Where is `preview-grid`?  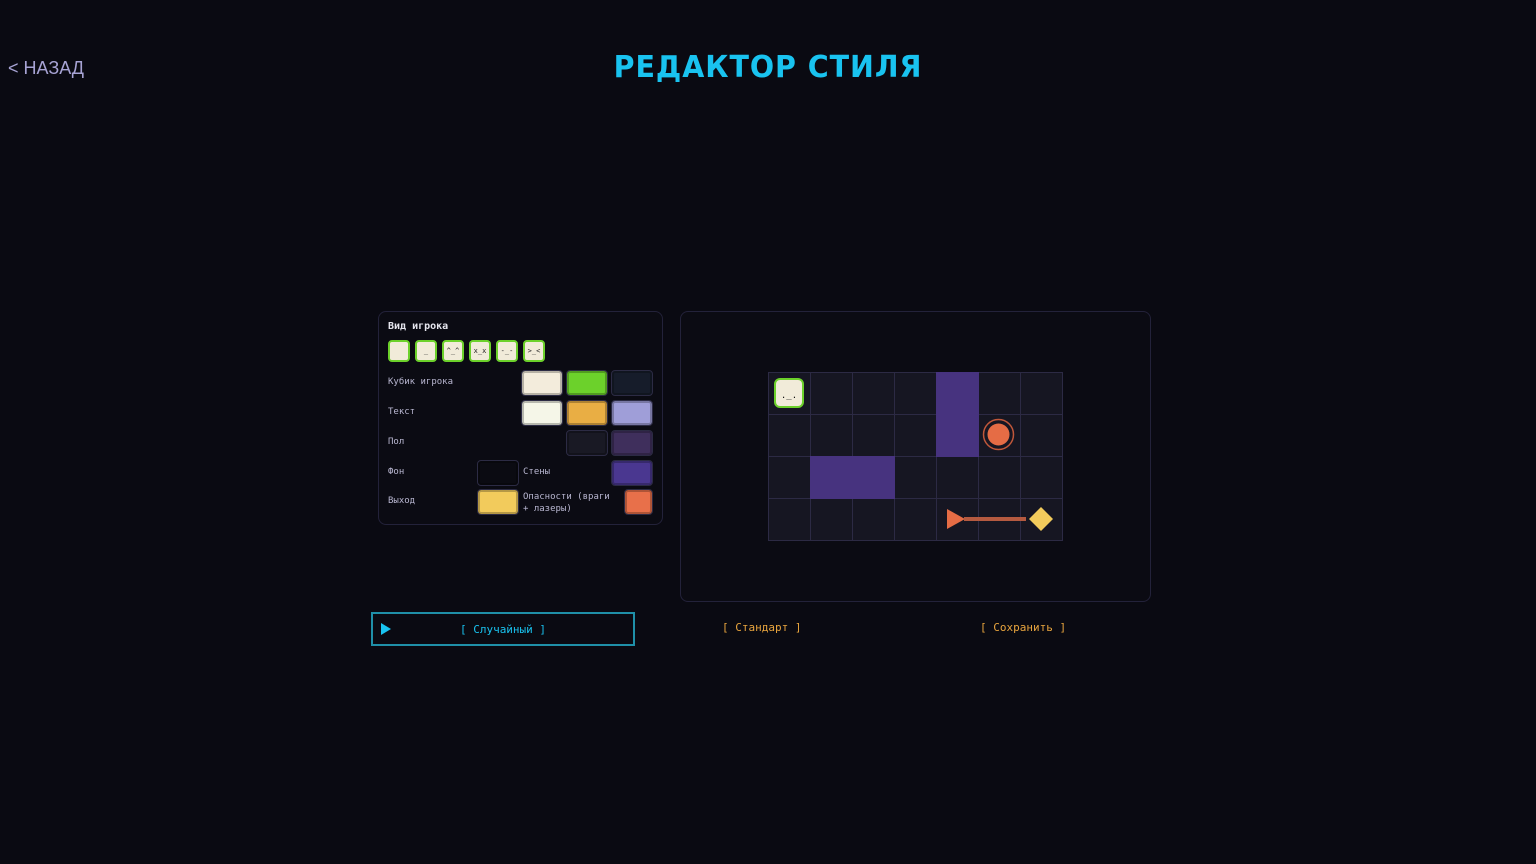
preview-grid is located at coordinates (915, 456).